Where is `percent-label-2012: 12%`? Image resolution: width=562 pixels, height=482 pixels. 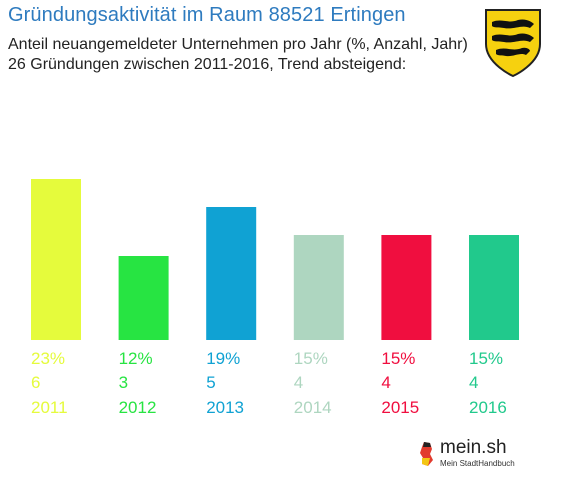
percent-label-2012: 12% is located at coordinates (136, 358).